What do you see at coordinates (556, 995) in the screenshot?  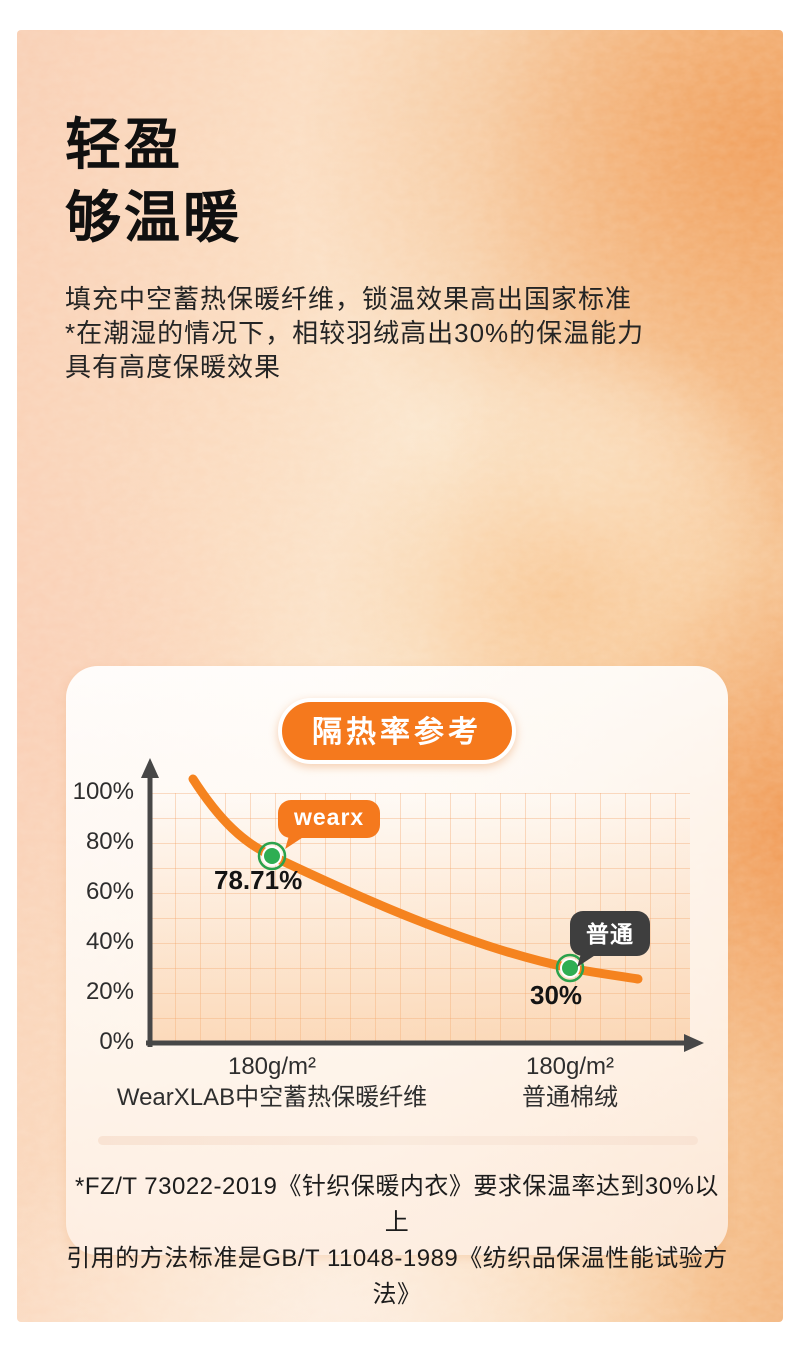 I see `point-value-regular: 30%` at bounding box center [556, 995].